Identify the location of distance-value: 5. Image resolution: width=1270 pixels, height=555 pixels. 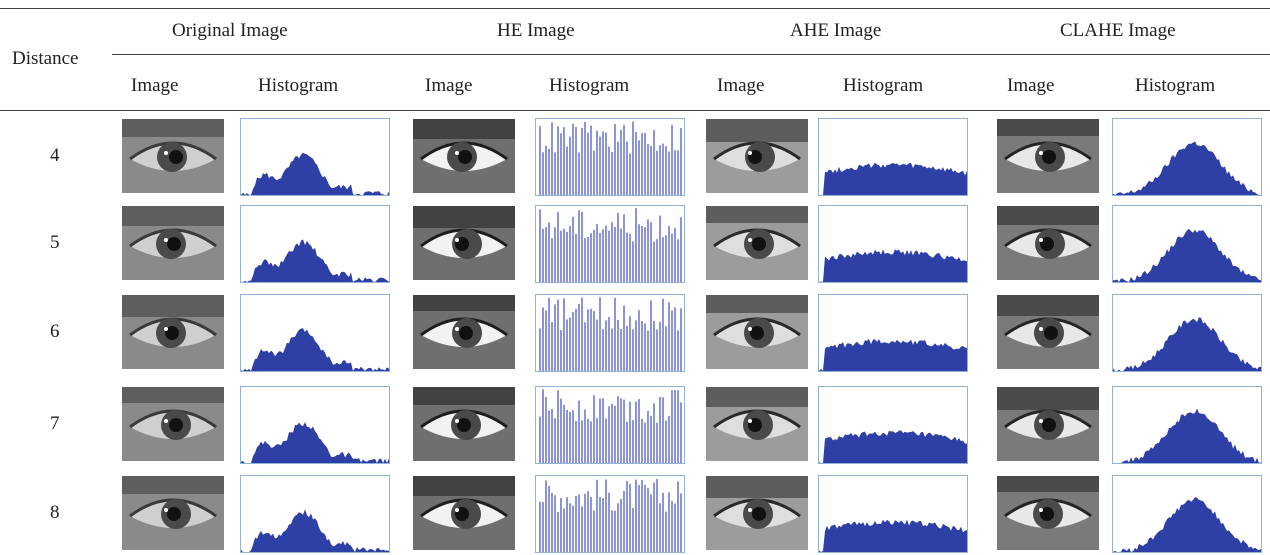
(55, 242).